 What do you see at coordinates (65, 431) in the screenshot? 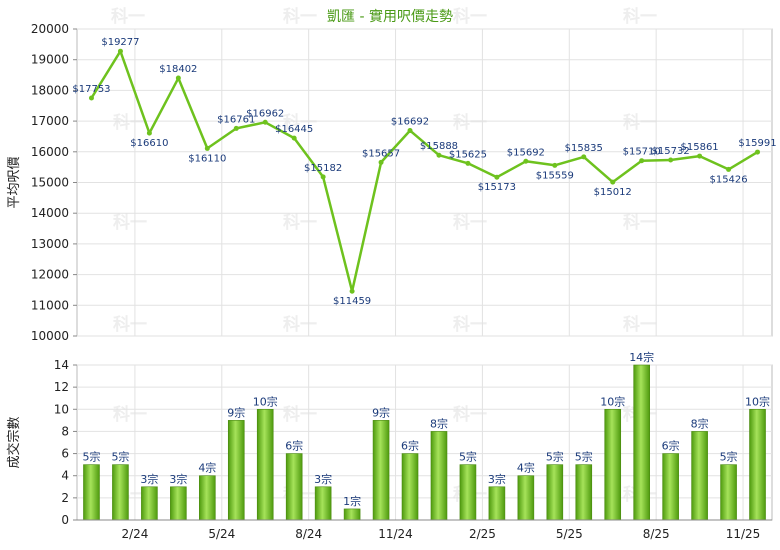
I see `y-tick-label: 8` at bounding box center [65, 431].